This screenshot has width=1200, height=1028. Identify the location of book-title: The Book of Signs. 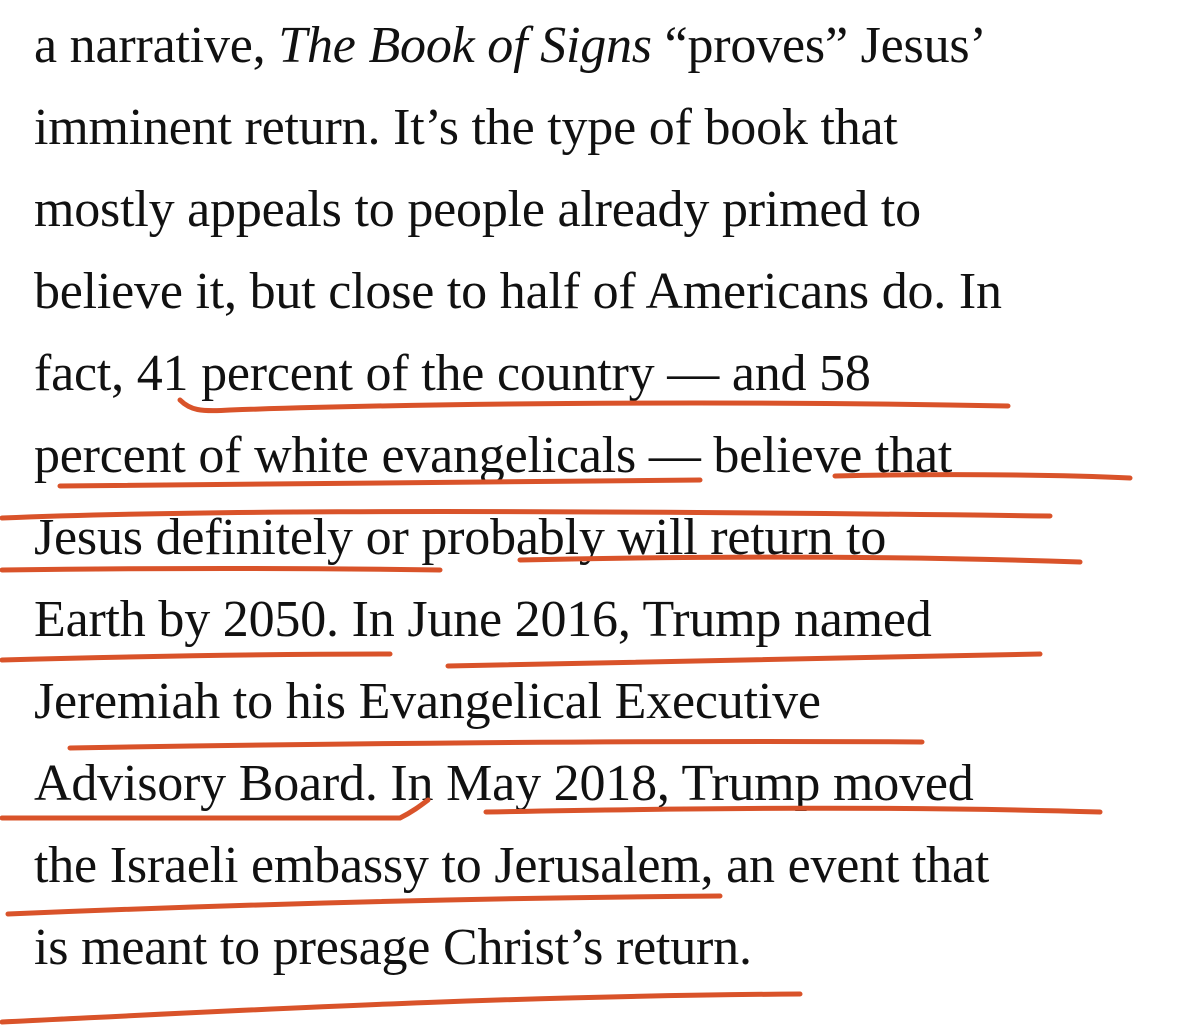
(465, 45).